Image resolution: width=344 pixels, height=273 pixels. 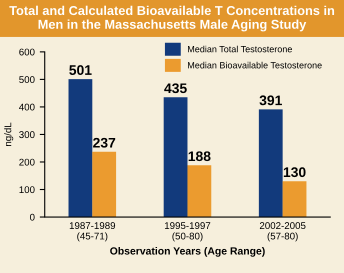 What do you see at coordinates (27, 190) in the screenshot?
I see `y-tick-label: 100` at bounding box center [27, 190].